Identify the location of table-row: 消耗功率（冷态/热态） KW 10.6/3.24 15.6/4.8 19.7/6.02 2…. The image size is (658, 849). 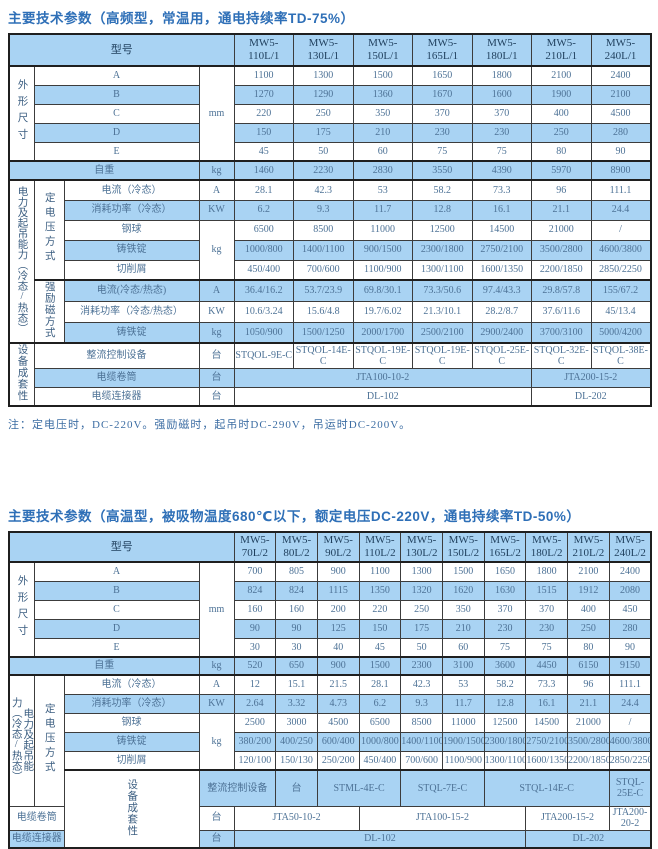
(330, 311).